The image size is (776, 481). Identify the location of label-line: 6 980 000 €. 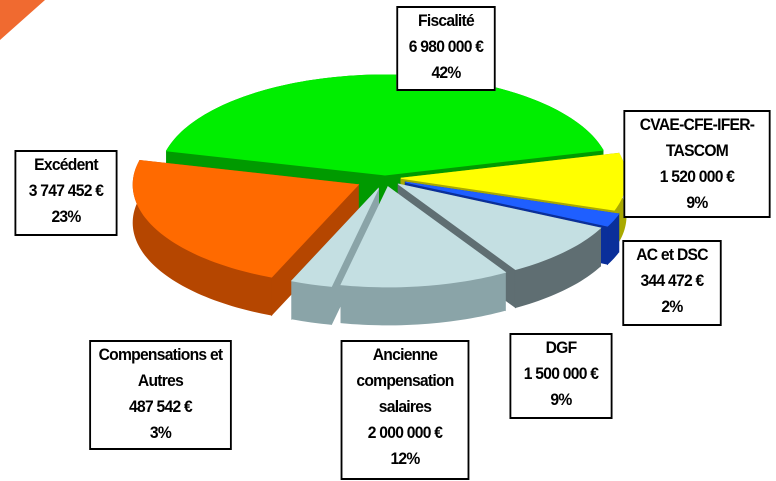
(446, 46).